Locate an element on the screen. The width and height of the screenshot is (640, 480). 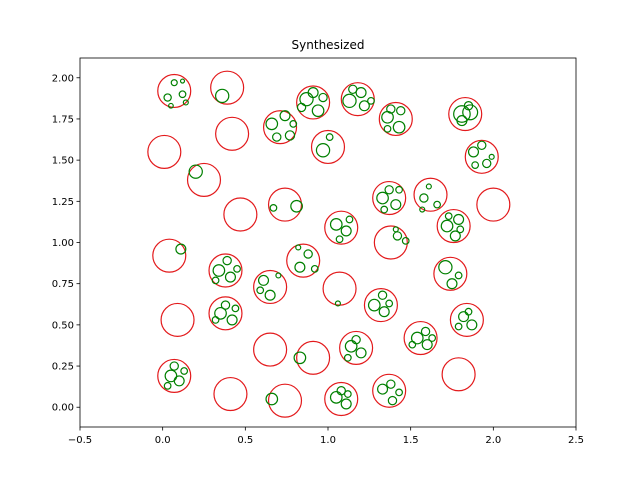
x-tick-label: 2.0 is located at coordinates (493, 440).